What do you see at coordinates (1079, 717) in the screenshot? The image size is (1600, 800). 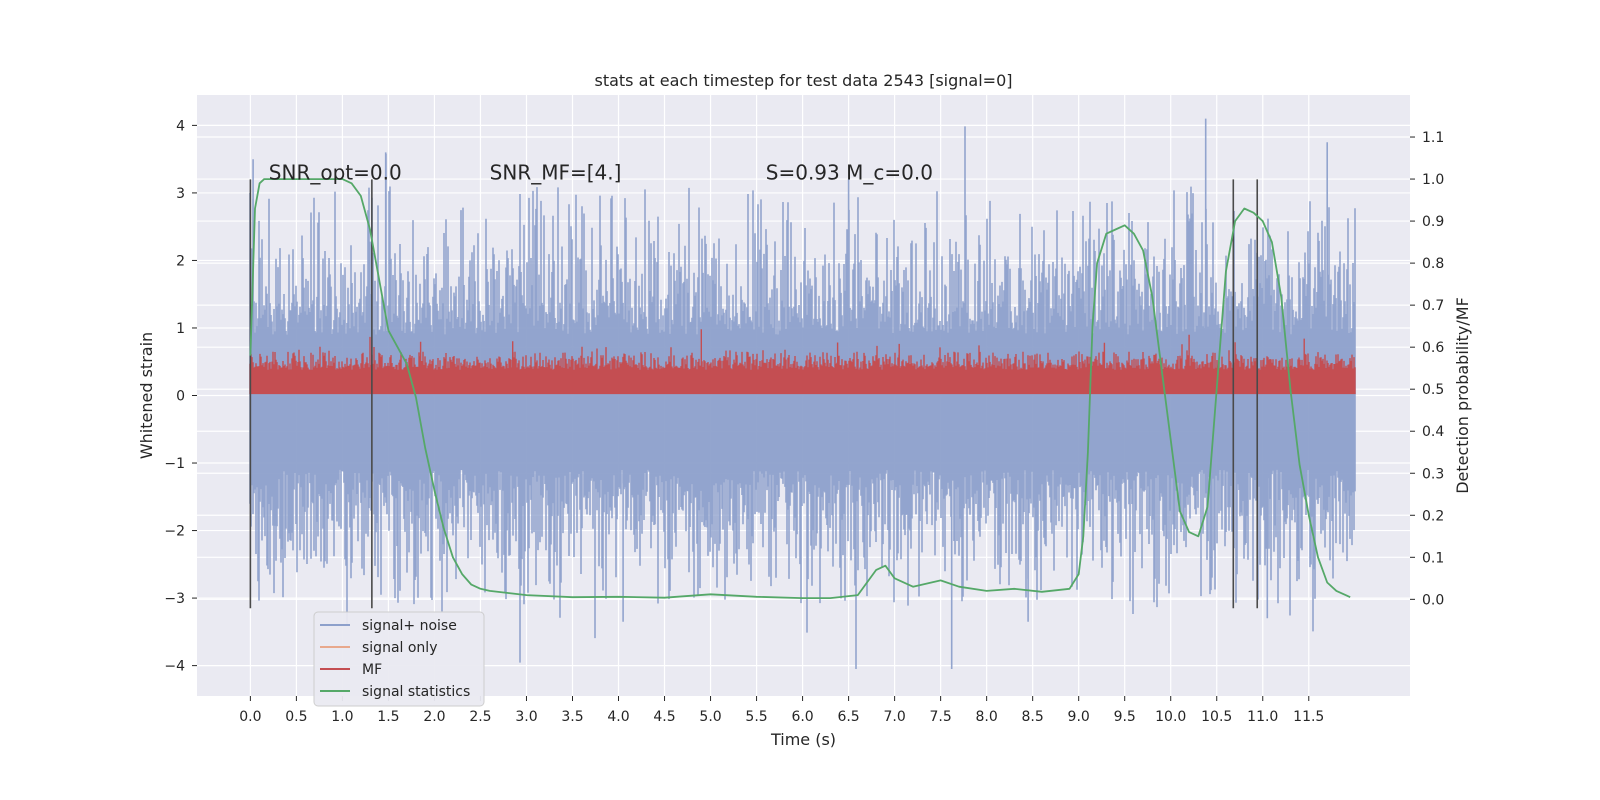 I see `x-tick-label: 9.0` at bounding box center [1079, 717].